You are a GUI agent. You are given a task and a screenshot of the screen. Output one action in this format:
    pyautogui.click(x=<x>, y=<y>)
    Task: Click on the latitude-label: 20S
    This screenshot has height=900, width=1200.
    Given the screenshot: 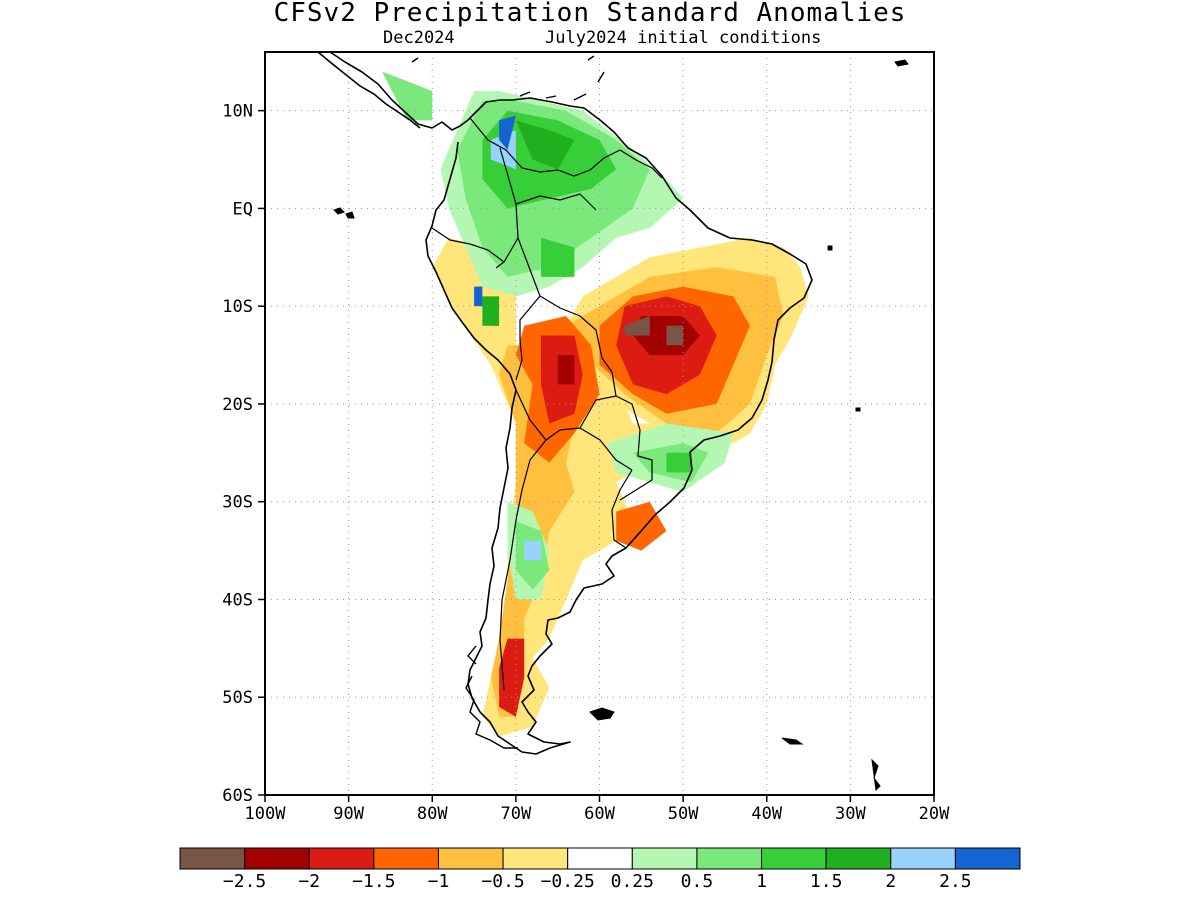 What is the action you would take?
    pyautogui.click(x=237, y=405)
    